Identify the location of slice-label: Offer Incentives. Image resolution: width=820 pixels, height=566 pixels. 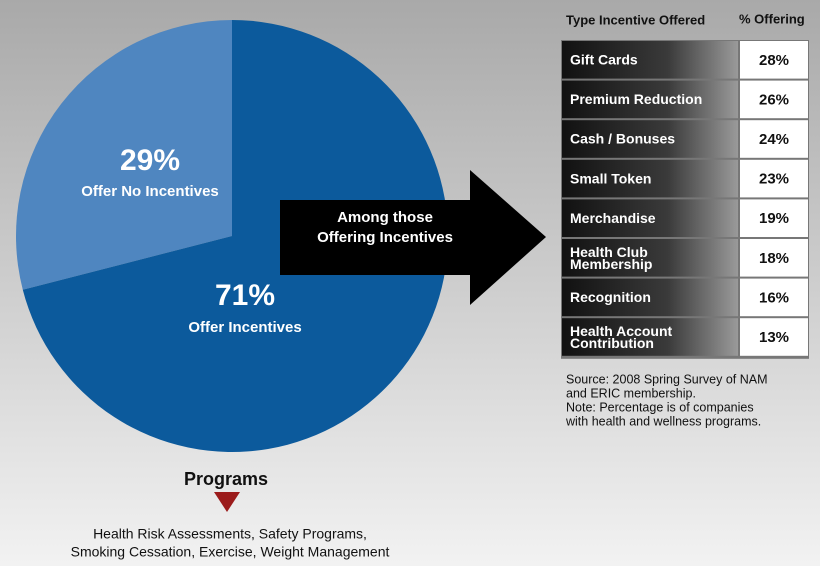
(244, 327).